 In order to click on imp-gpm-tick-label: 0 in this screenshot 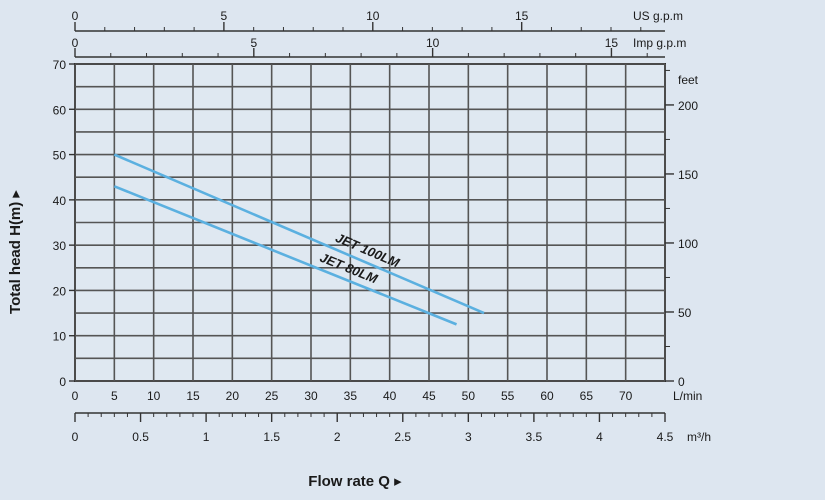, I will do `click(75, 43)`.